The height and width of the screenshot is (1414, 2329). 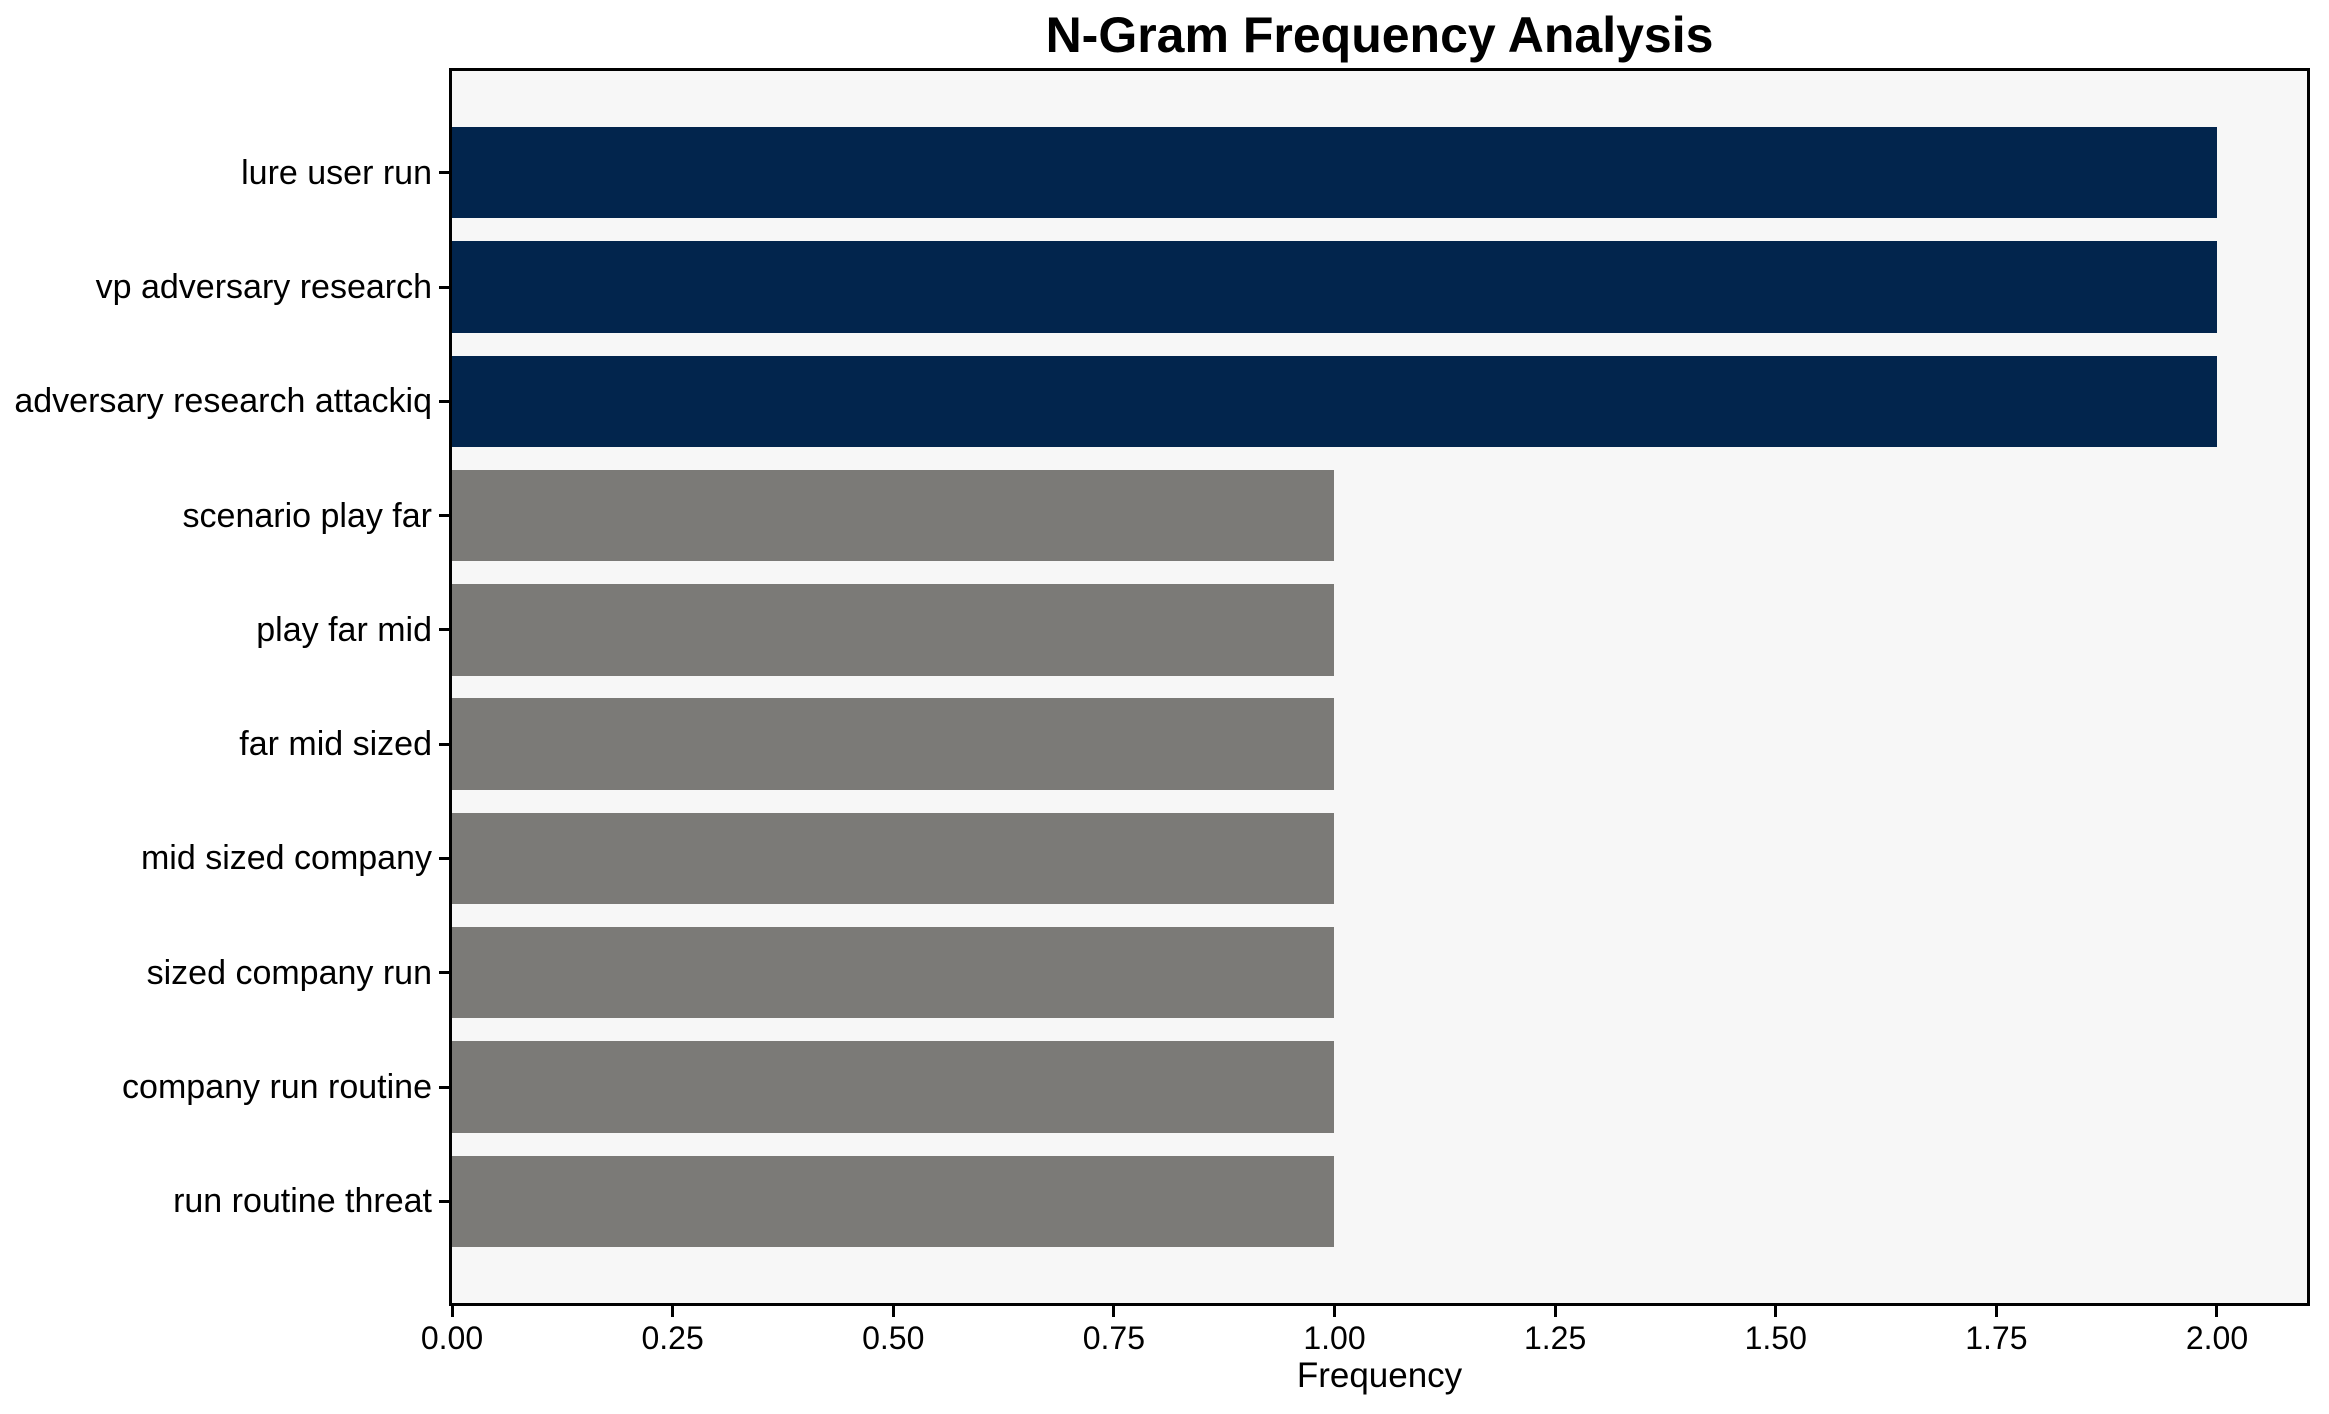 What do you see at coordinates (289, 972) in the screenshot?
I see `y-tick-label: sized company run` at bounding box center [289, 972].